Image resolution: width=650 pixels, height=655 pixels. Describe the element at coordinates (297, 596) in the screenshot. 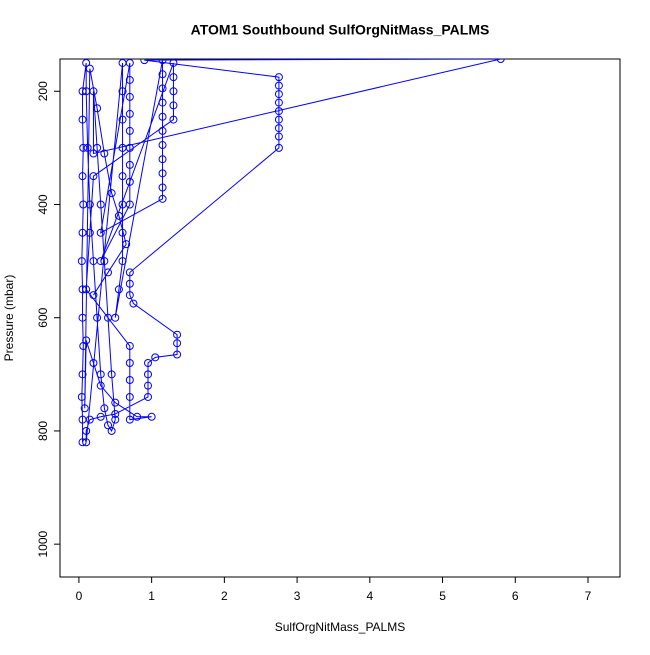

I see `x-tick-label: 3` at that location.